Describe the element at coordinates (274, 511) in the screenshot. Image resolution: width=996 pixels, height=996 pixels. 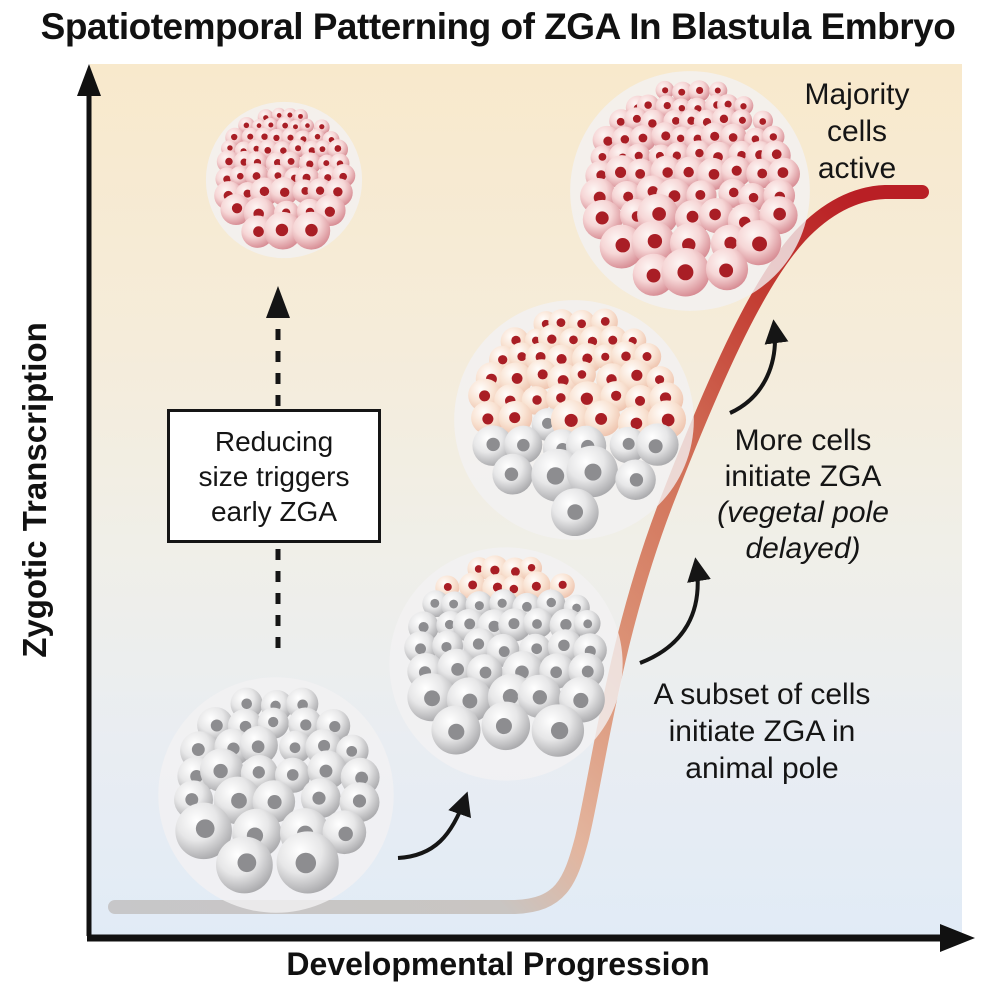
I see `callout-line: early ZGA` at that location.